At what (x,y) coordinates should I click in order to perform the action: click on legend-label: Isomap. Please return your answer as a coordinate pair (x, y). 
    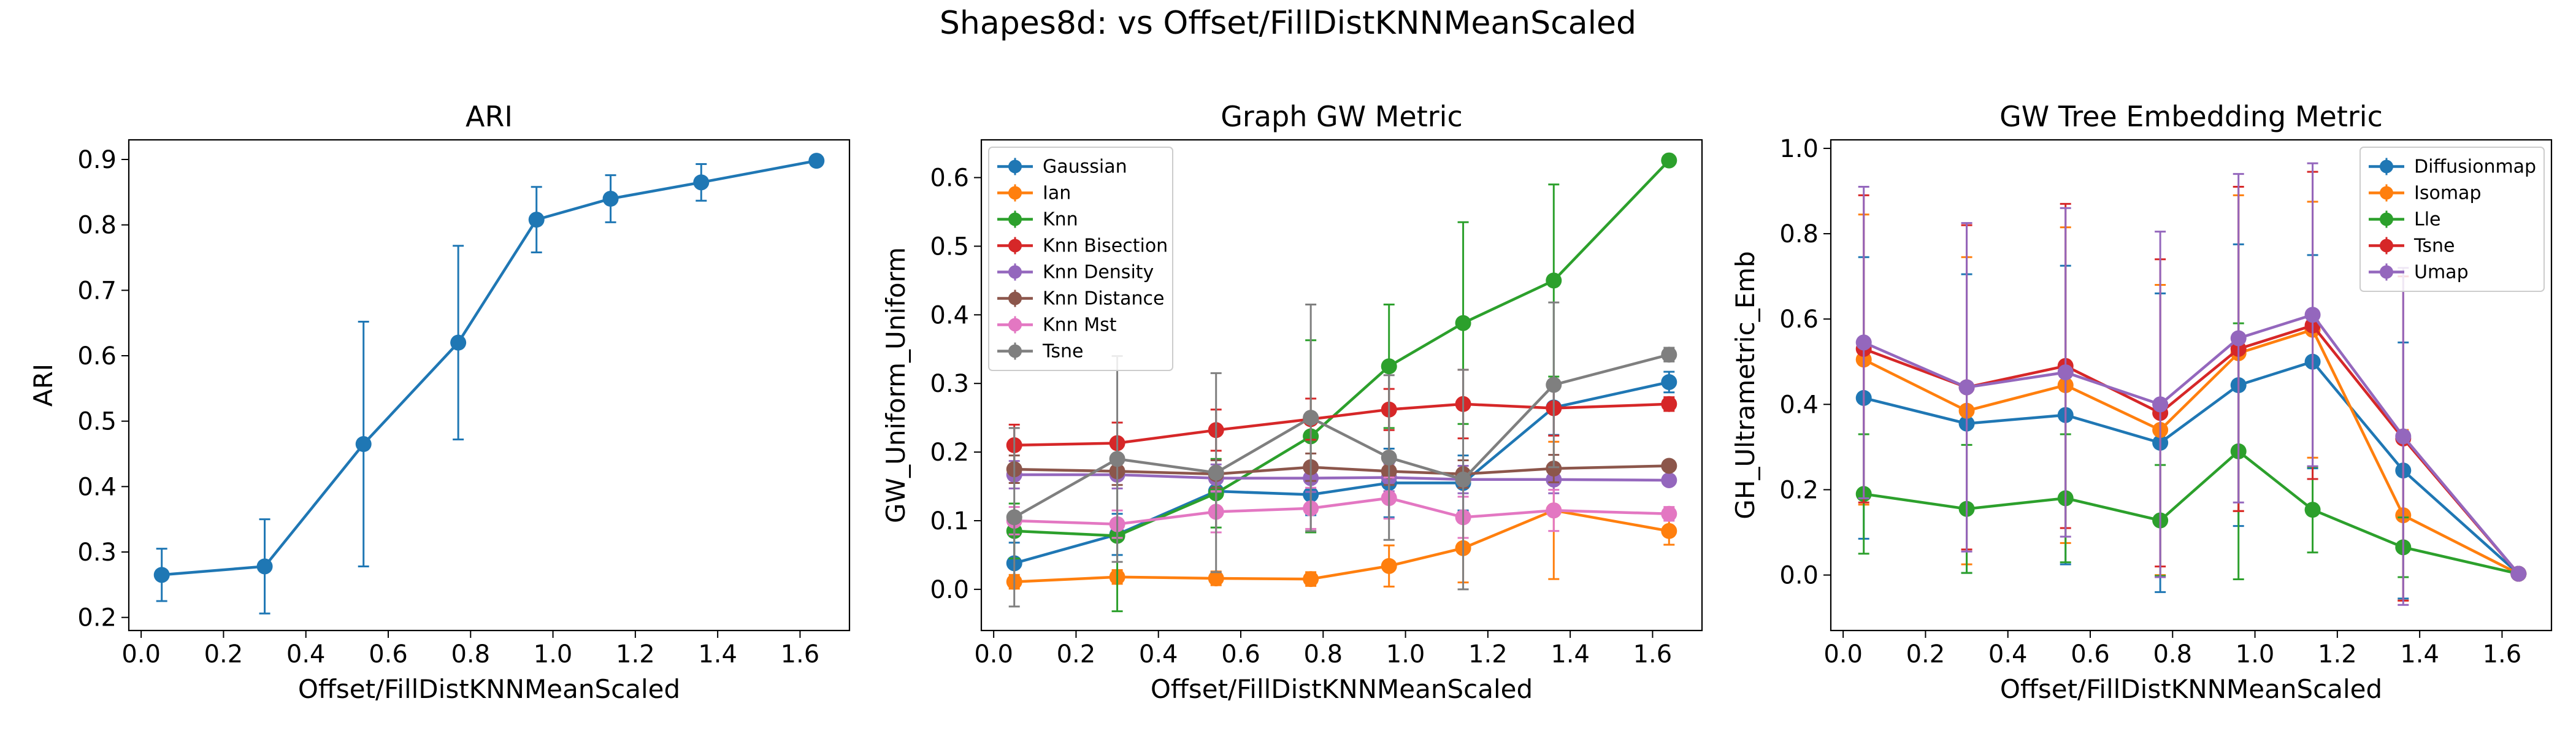
    Looking at the image, I should click on (2447, 193).